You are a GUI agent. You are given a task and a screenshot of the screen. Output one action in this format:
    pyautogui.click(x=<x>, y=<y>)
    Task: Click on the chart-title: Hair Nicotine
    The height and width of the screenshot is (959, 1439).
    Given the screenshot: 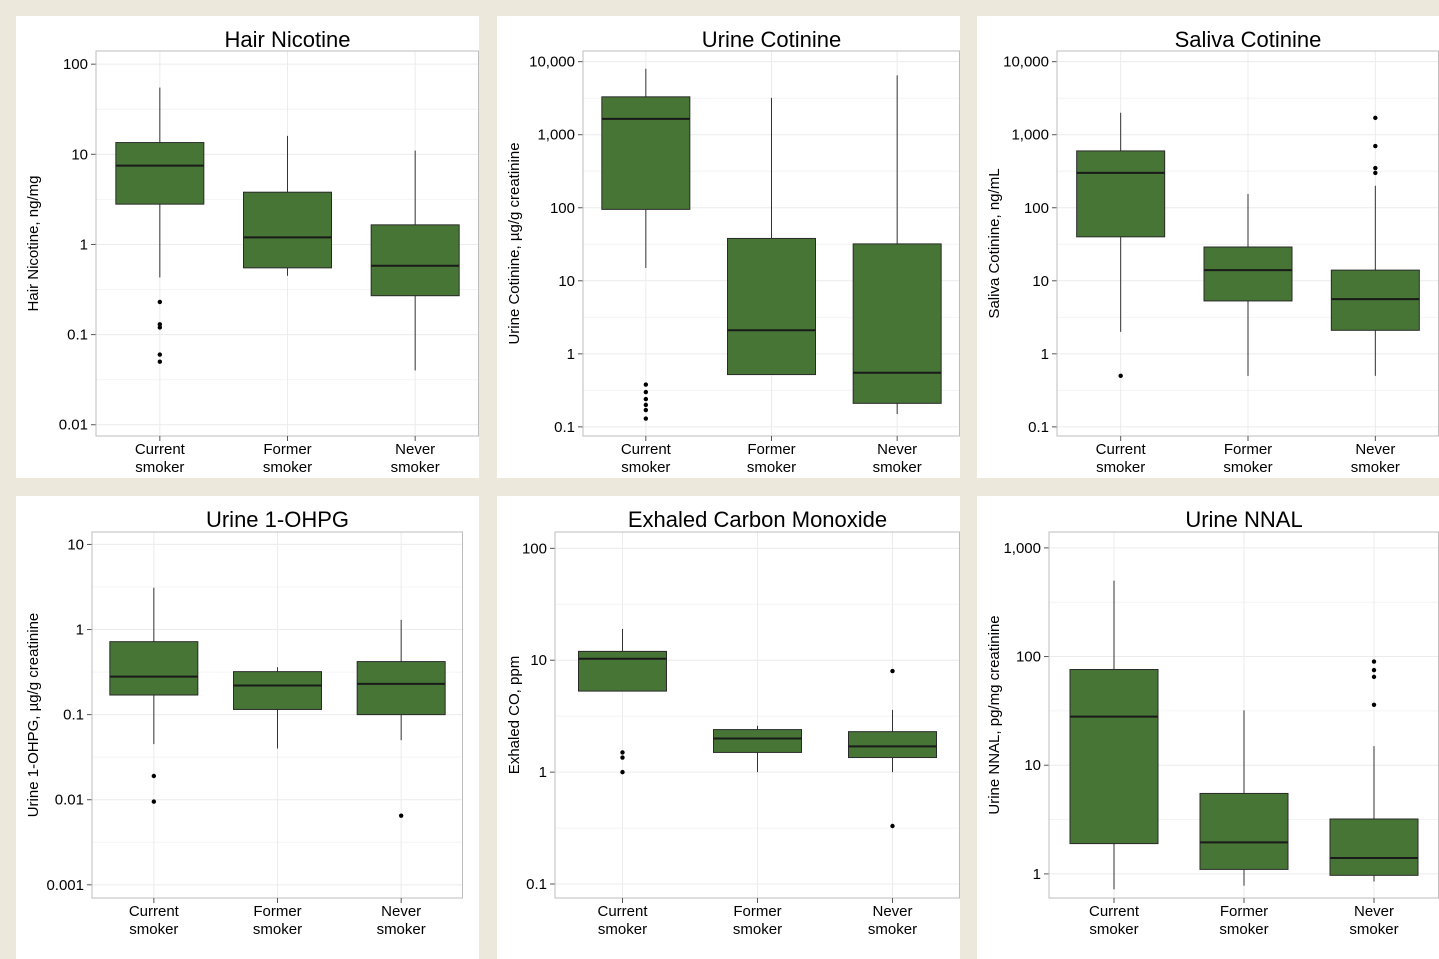 What is the action you would take?
    pyautogui.click(x=288, y=39)
    